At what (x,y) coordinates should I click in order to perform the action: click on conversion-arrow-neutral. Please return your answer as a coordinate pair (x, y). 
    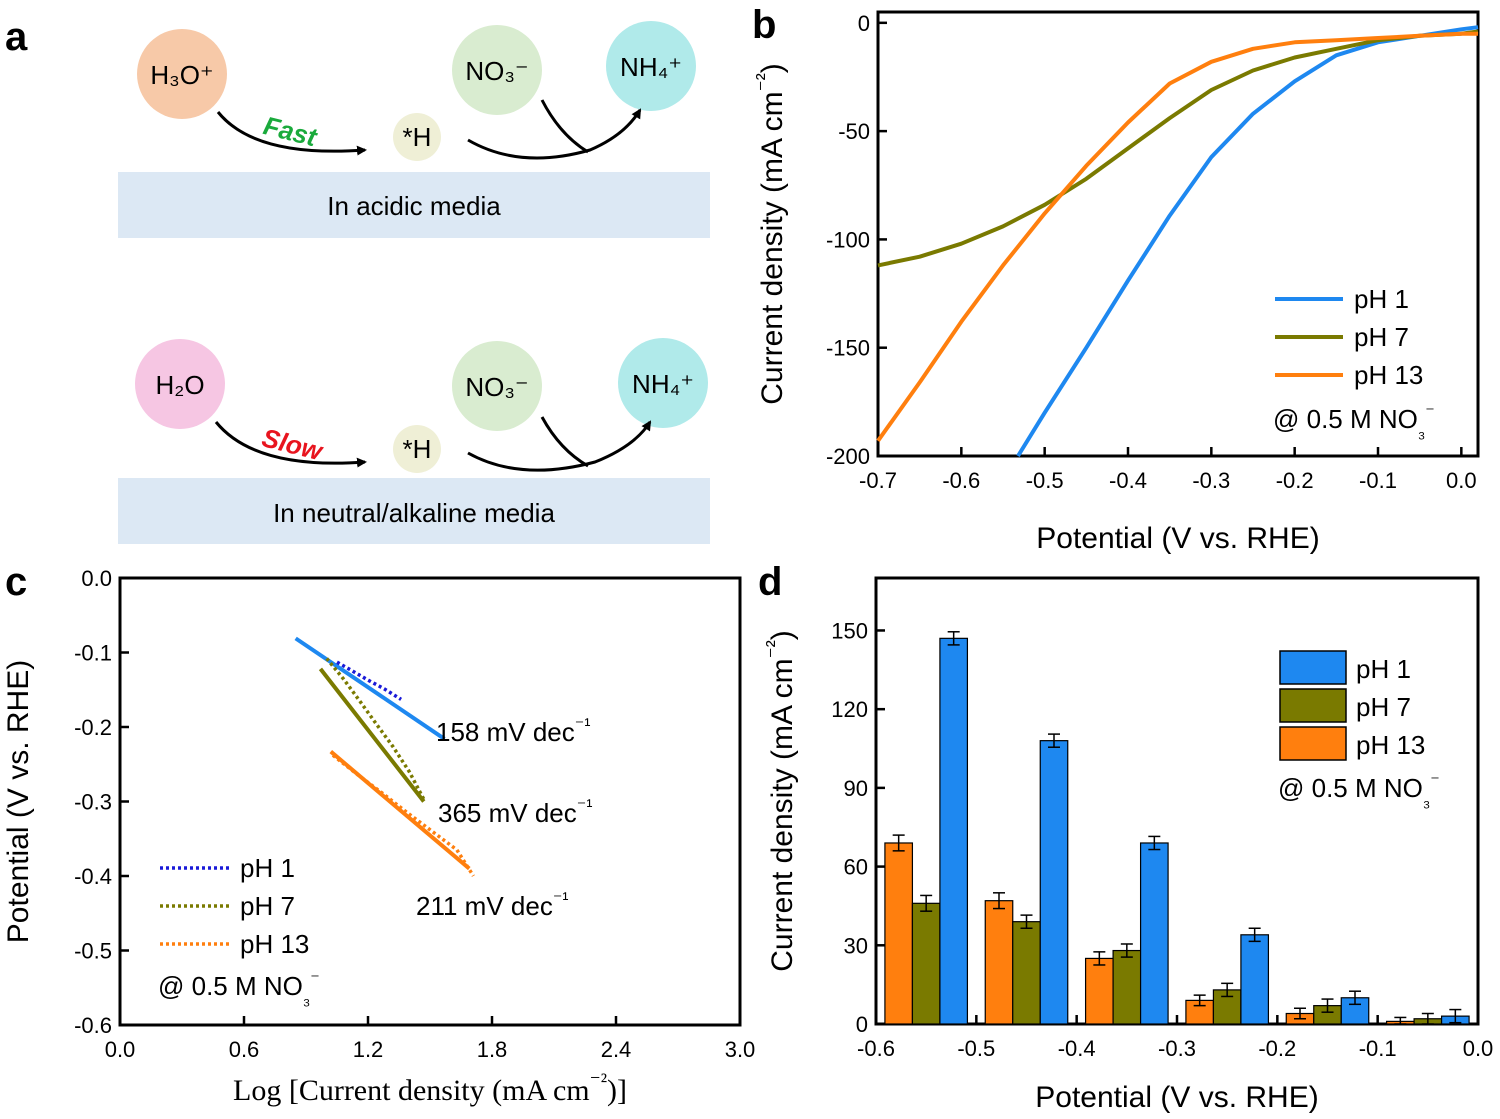
    Looking at the image, I should click on (559, 446).